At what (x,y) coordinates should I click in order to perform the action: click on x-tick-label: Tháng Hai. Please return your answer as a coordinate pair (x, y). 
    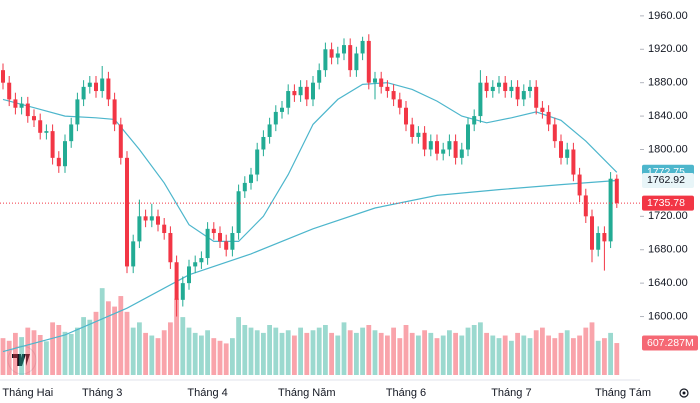
    Looking at the image, I should click on (27, 393).